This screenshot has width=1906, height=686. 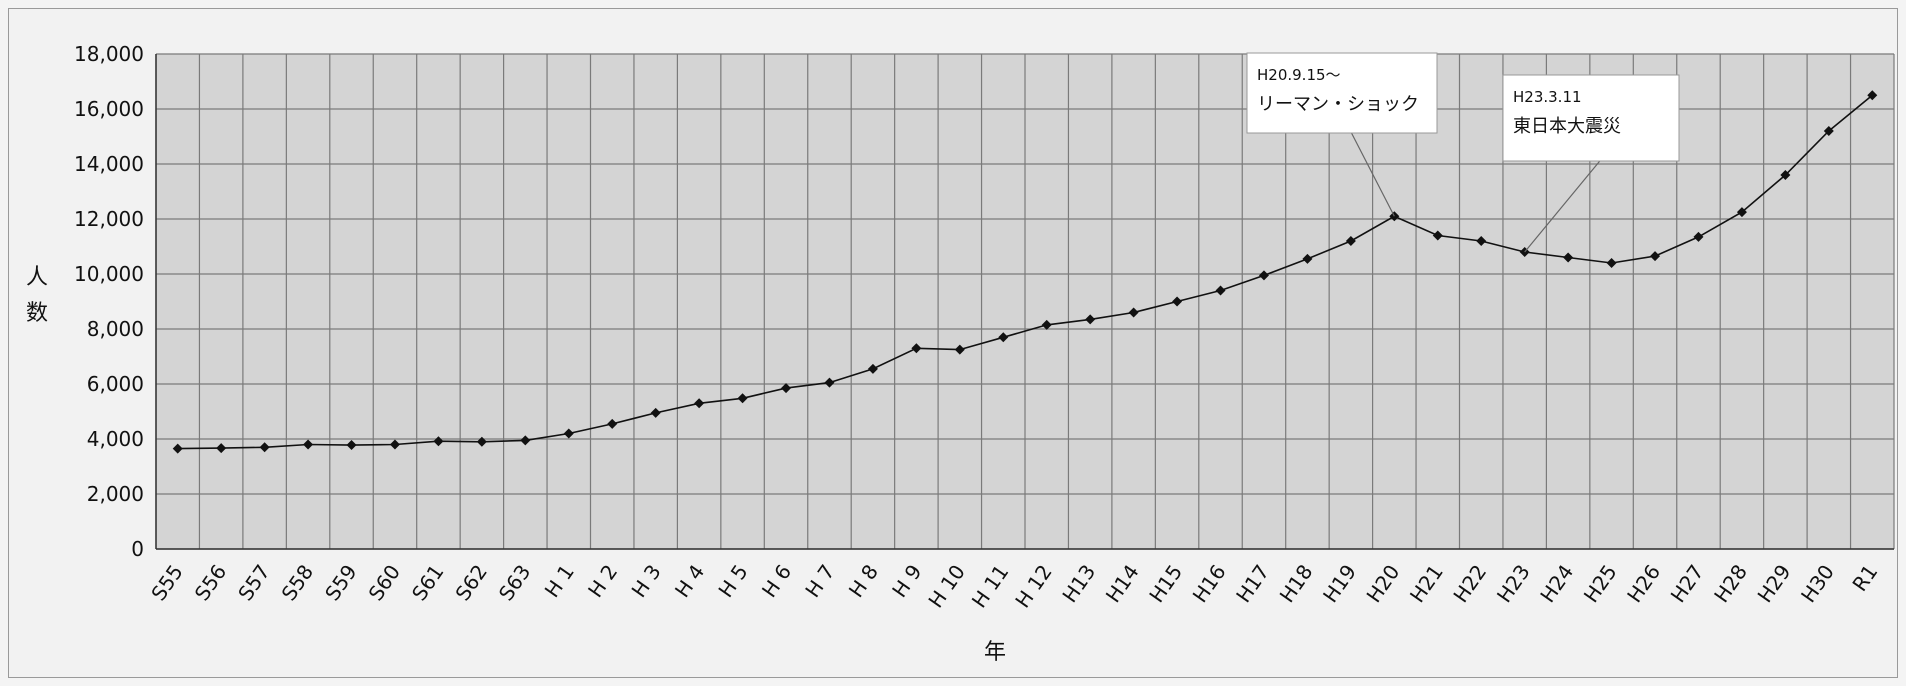 What do you see at coordinates (1383, 583) in the screenshot?
I see `x-tick-label: H20` at bounding box center [1383, 583].